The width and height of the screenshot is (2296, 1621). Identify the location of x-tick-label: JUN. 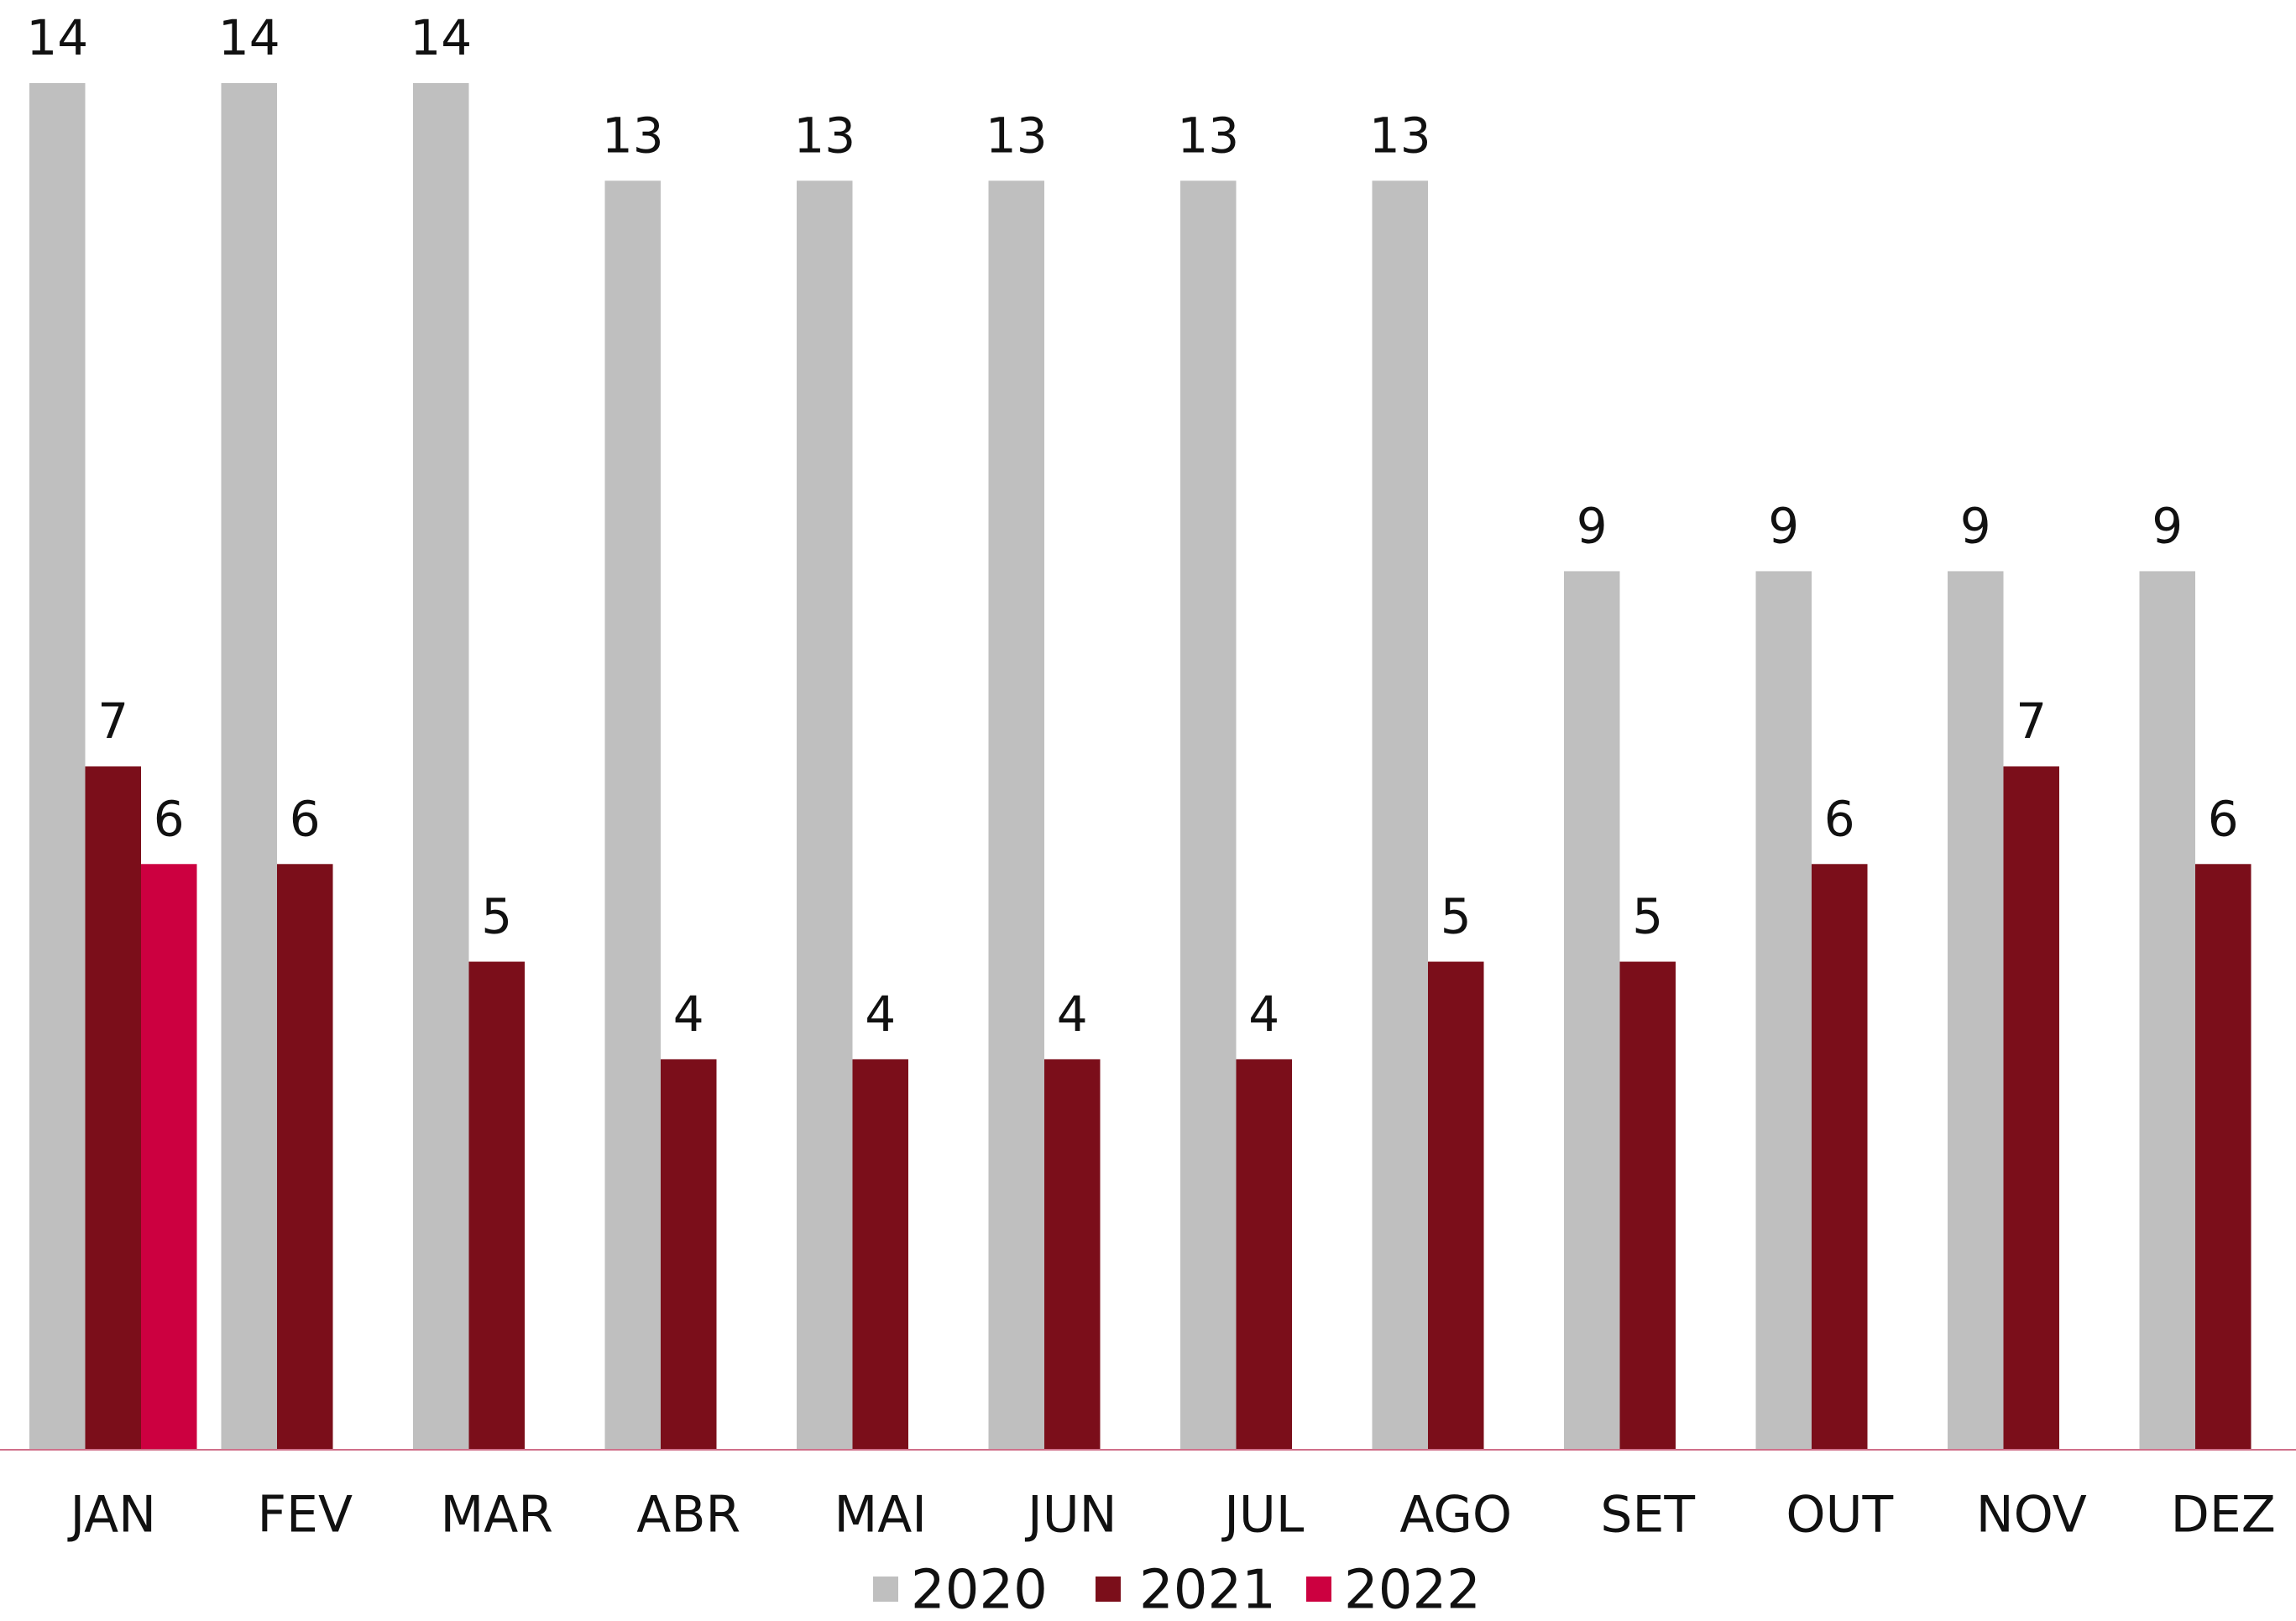
(1070, 1515).